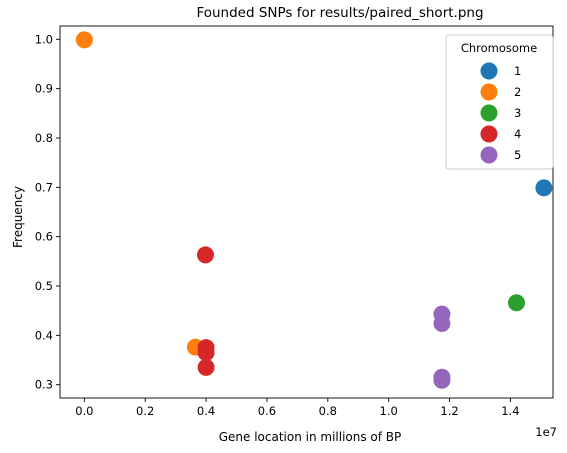 The image size is (567, 453). I want to click on legend-label-3: 3, so click(517, 113).